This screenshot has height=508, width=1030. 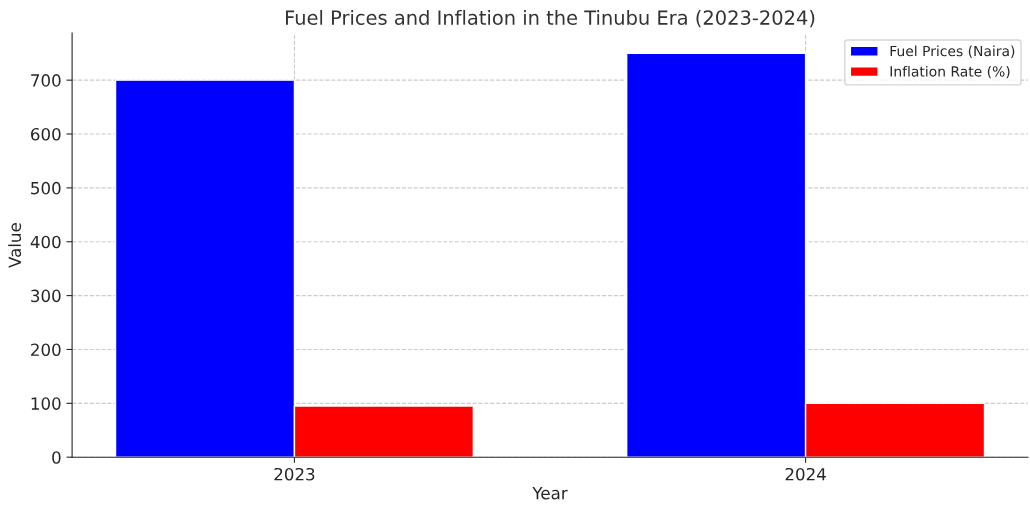 I want to click on legend-label: Inflation Rate (%), so click(x=950, y=72).